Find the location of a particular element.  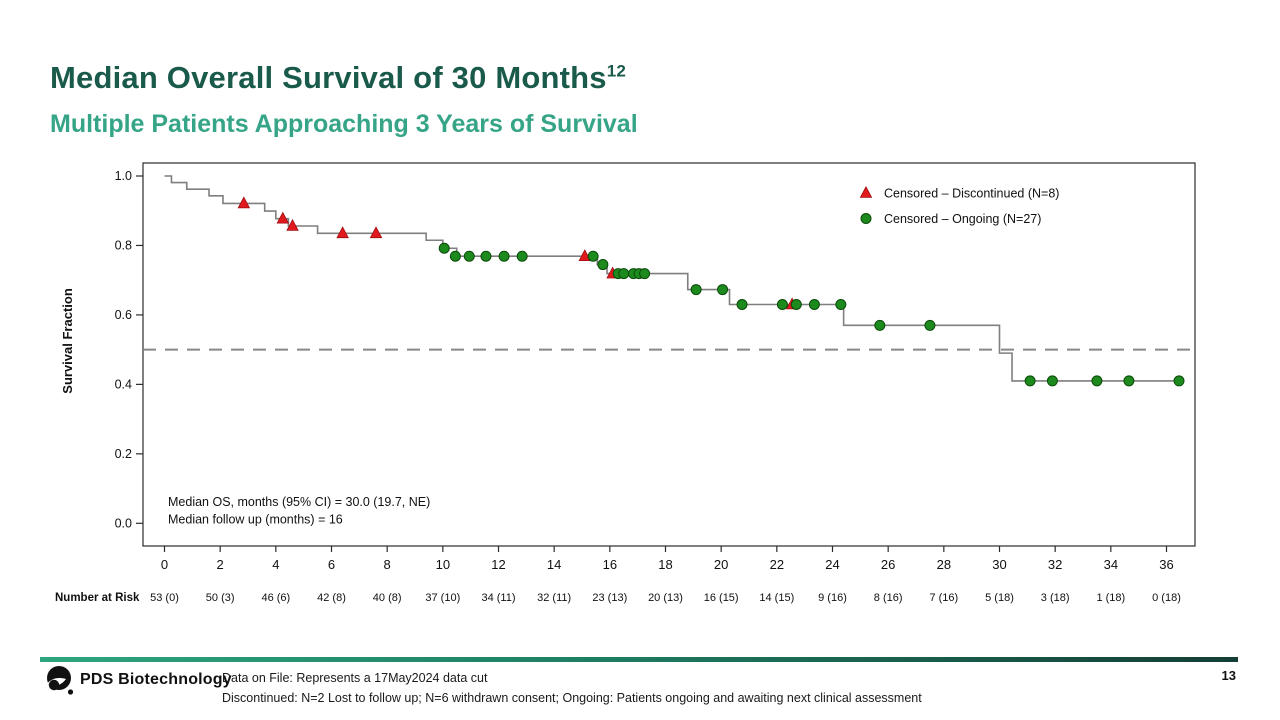

page-number: 13 is located at coordinates (1228, 675).